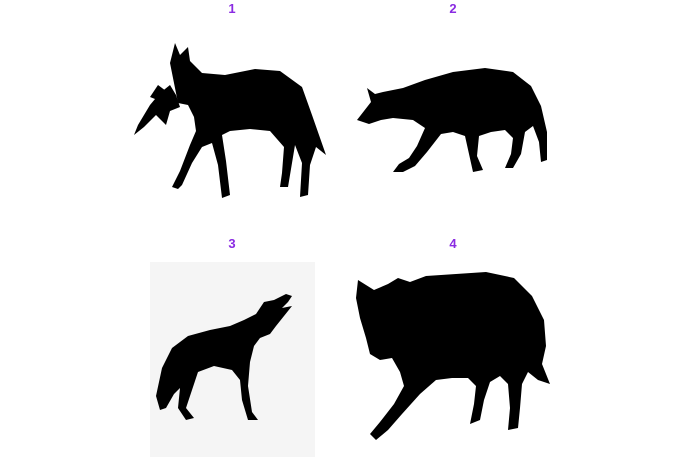  Describe the element at coordinates (452, 120) in the screenshot. I see `coyote-walking-icon` at that location.